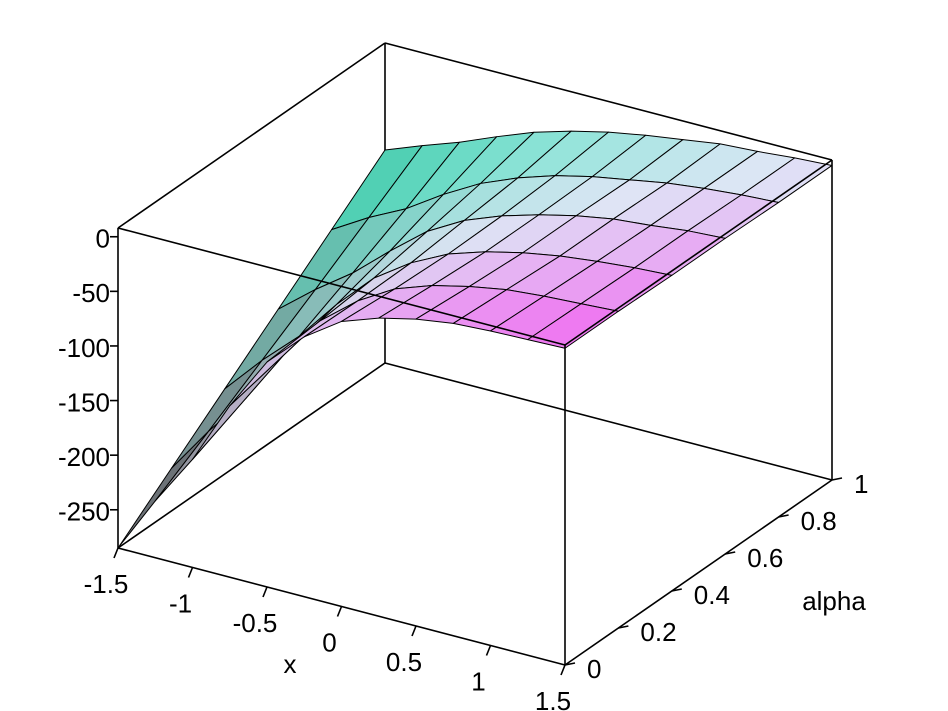 Image resolution: width=948 pixels, height=711 pixels. I want to click on x-tick-label: -1, so click(180, 603).